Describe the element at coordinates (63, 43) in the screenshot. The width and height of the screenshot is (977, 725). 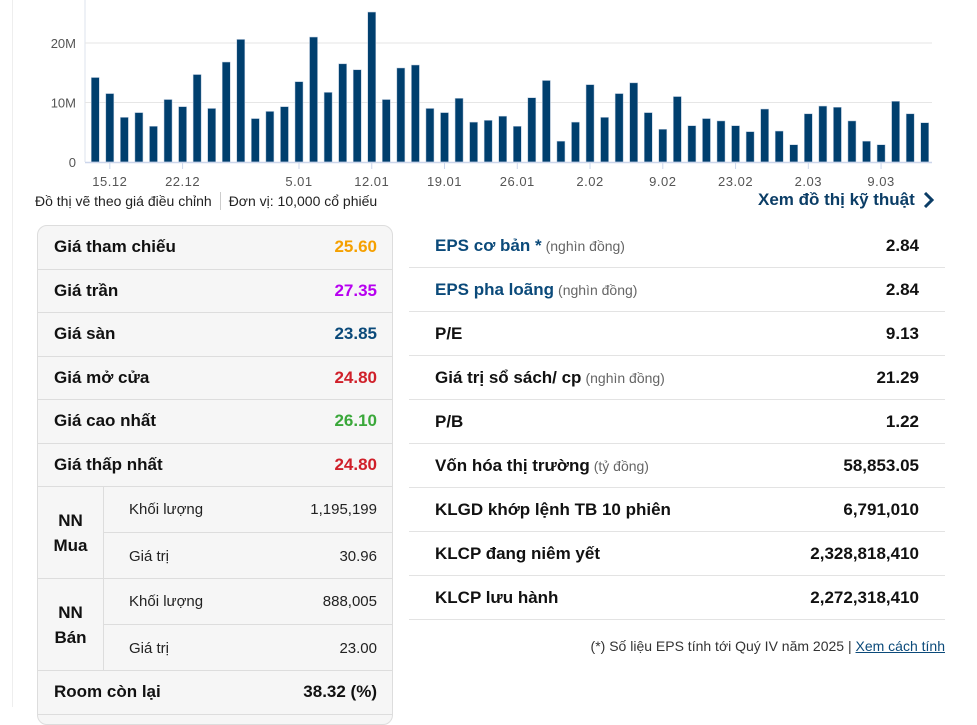
I see `y-tick-label: 20M` at that location.